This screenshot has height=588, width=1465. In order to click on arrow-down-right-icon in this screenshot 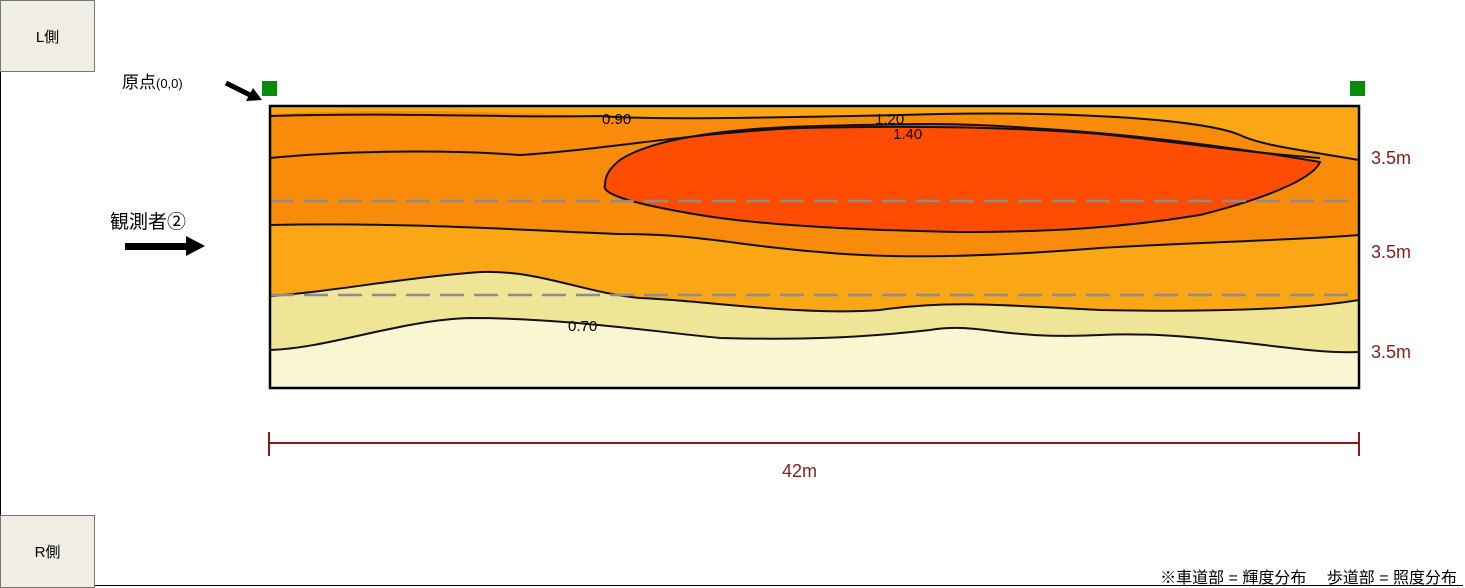, I will do `click(243, 90)`.